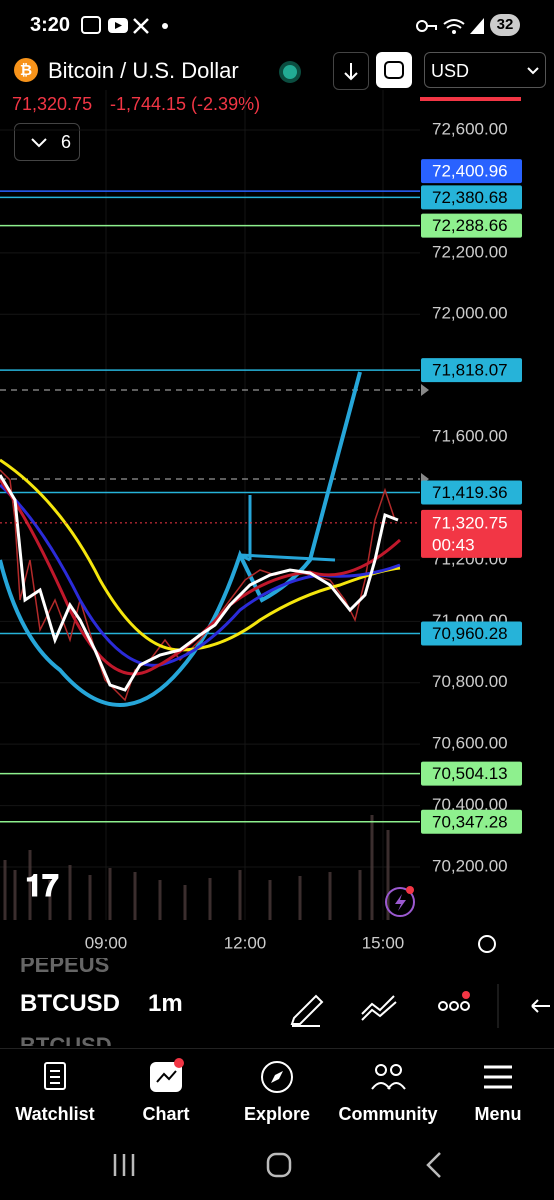 The image size is (554, 1200). What do you see at coordinates (201, 577) in the screenshot?
I see `ma-red` at bounding box center [201, 577].